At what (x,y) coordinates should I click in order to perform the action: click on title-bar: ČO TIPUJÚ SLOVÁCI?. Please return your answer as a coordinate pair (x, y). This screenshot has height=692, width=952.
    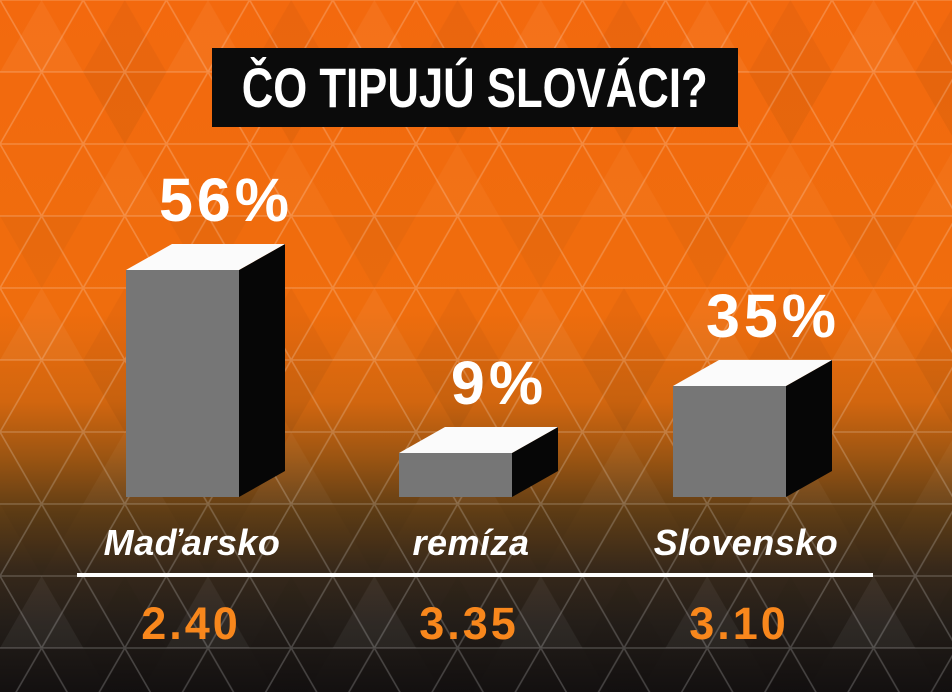
    Looking at the image, I should click on (475, 87).